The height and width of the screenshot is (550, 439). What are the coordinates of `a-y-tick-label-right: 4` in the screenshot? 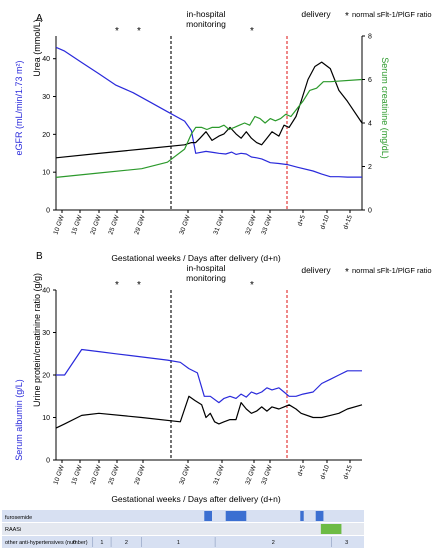 It's located at (370, 124).